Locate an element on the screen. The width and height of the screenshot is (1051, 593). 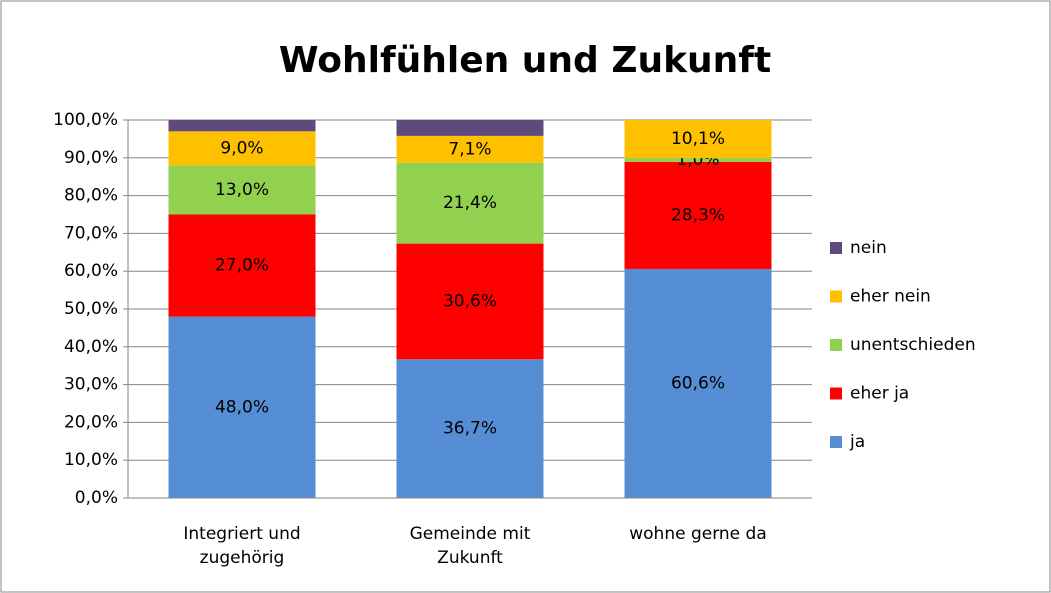
x-tick-label: Integriert und zugehörig is located at coordinates (242, 546).